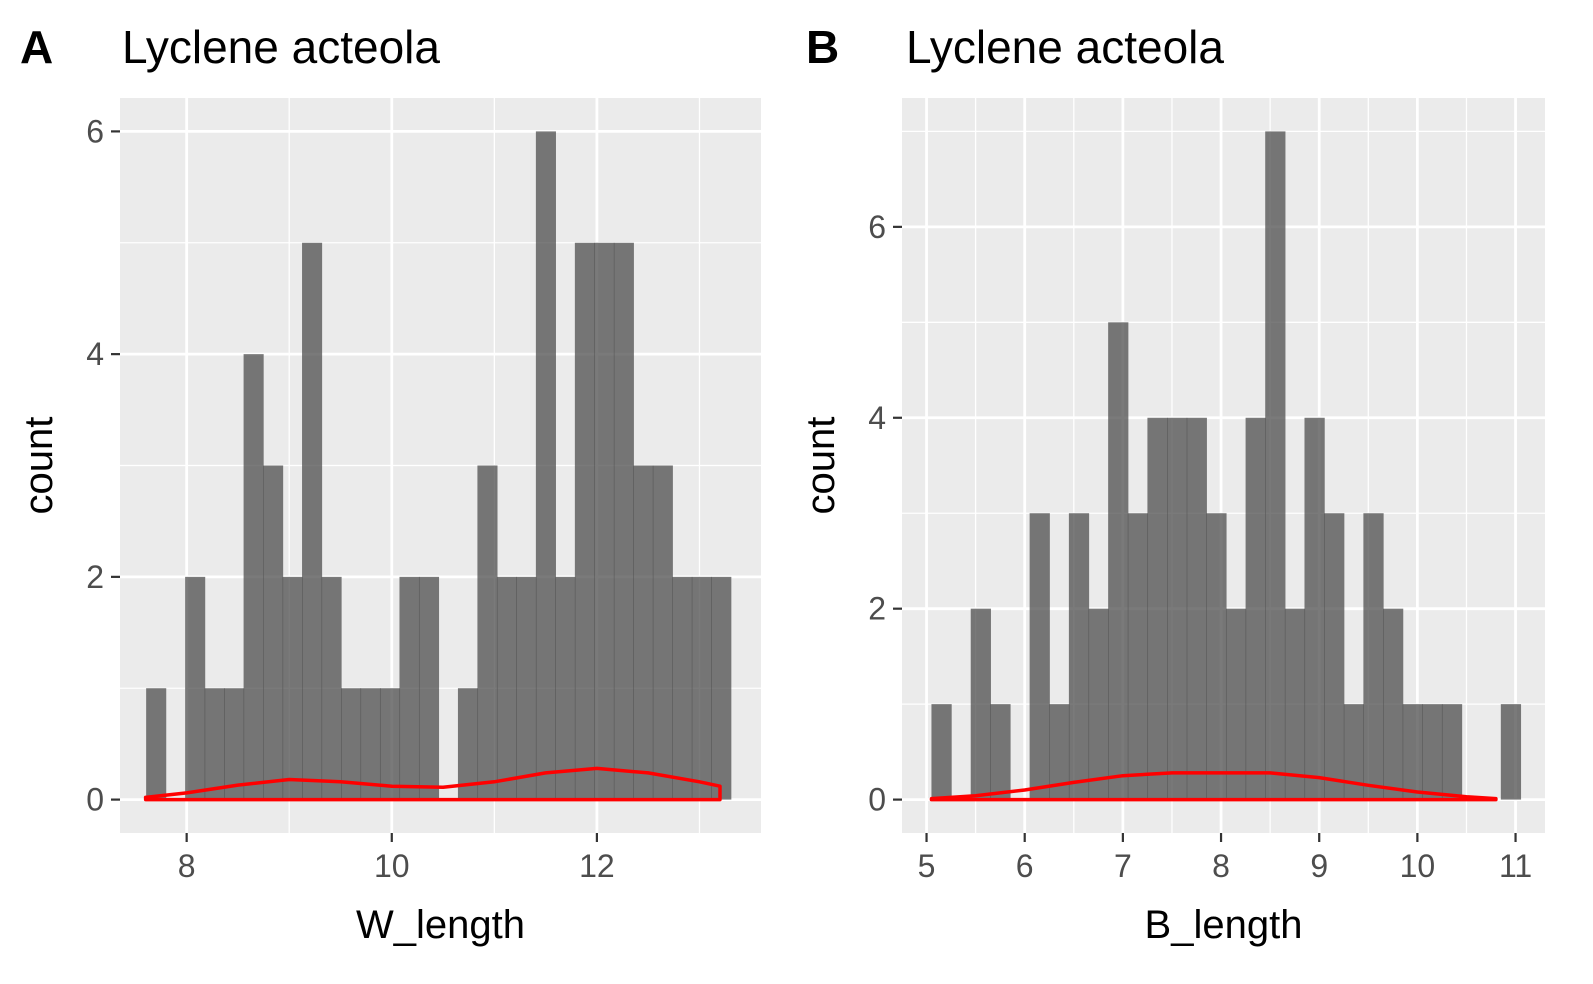  I want to click on x-tick-label: 12, so click(597, 866).